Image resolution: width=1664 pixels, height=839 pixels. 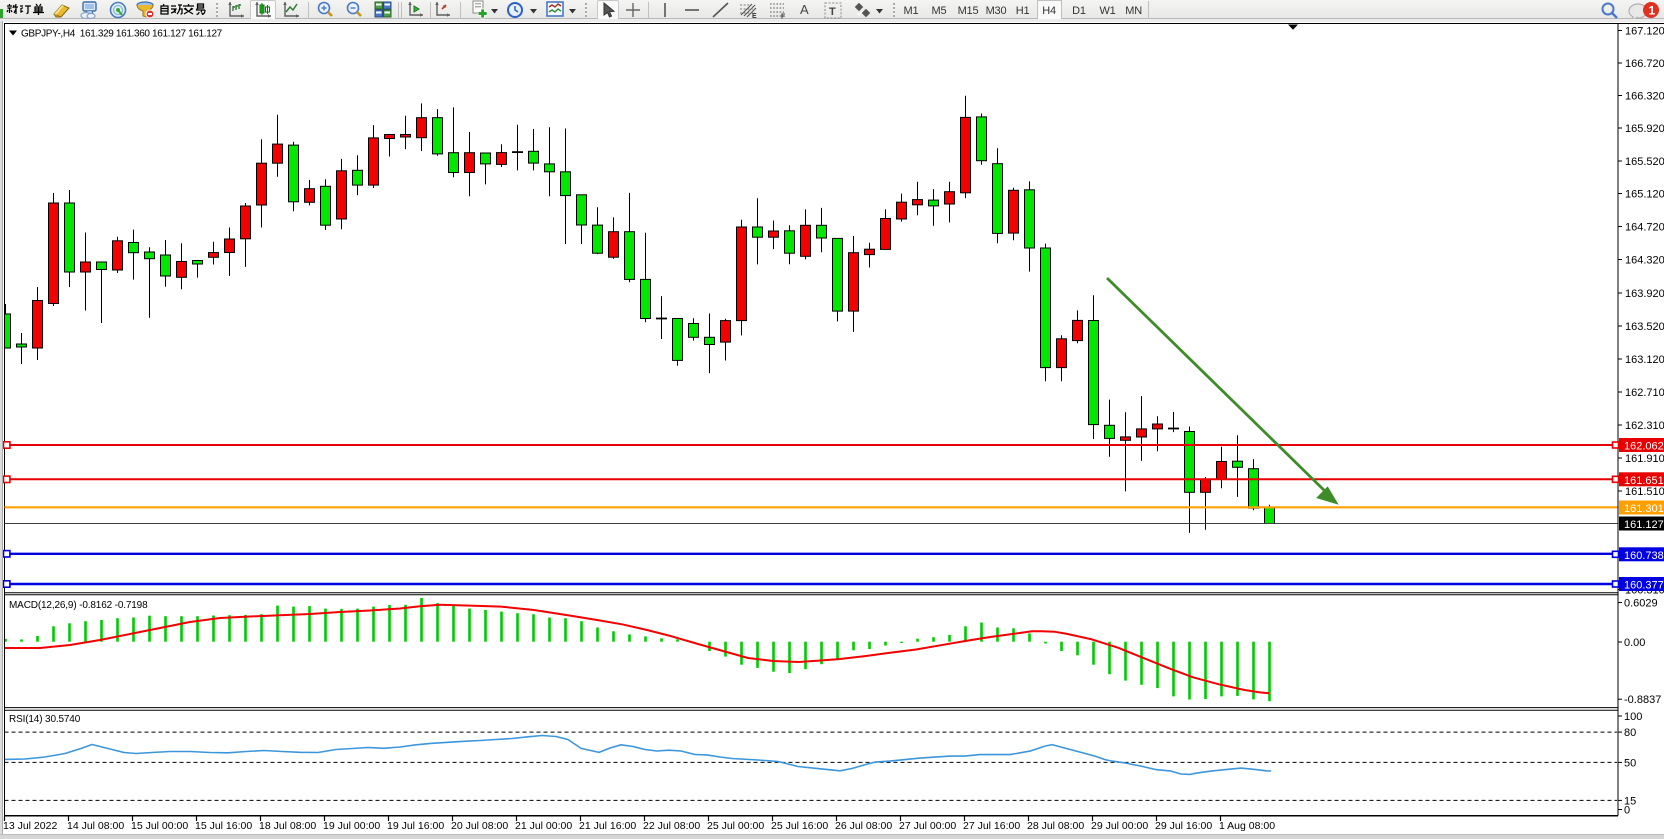 What do you see at coordinates (607, 826) in the screenshot?
I see `svg-text: 21 Jul 16:00` at bounding box center [607, 826].